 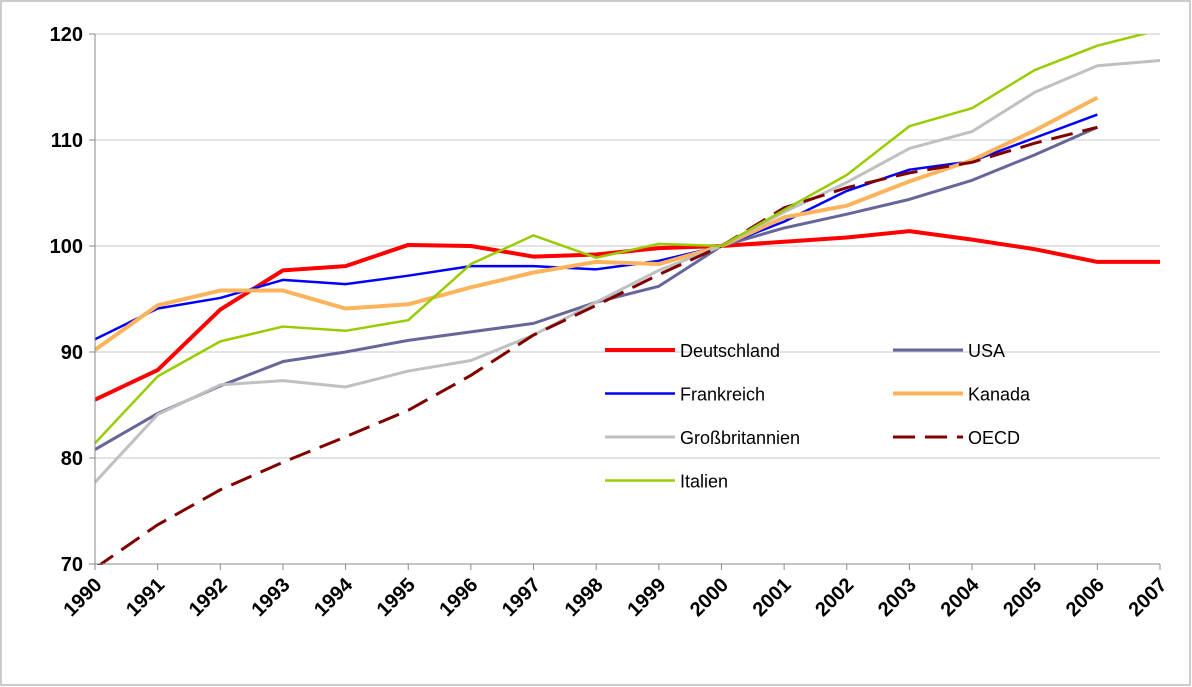 What do you see at coordinates (730, 351) in the screenshot?
I see `legend-label: Deutschland` at bounding box center [730, 351].